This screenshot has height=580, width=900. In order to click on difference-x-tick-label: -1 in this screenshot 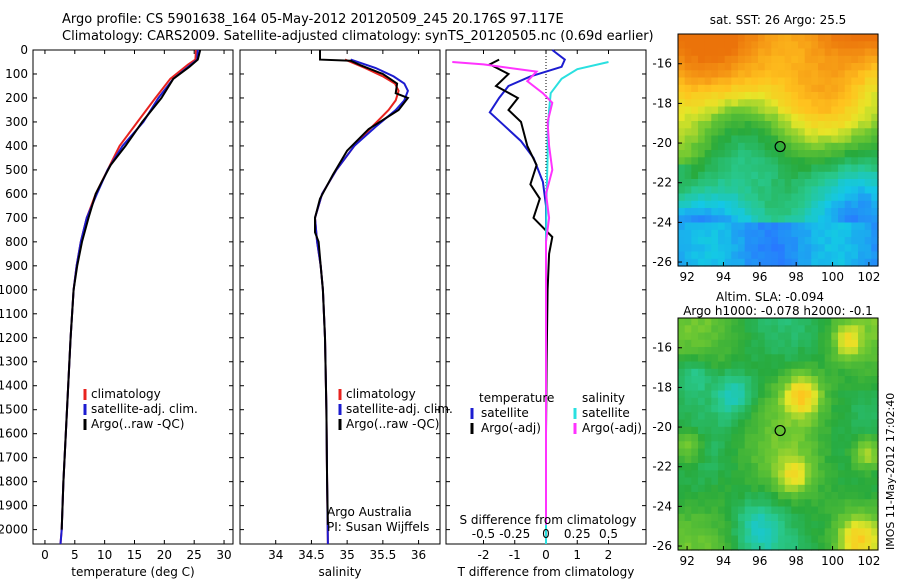, I will do `click(515, 555)`.